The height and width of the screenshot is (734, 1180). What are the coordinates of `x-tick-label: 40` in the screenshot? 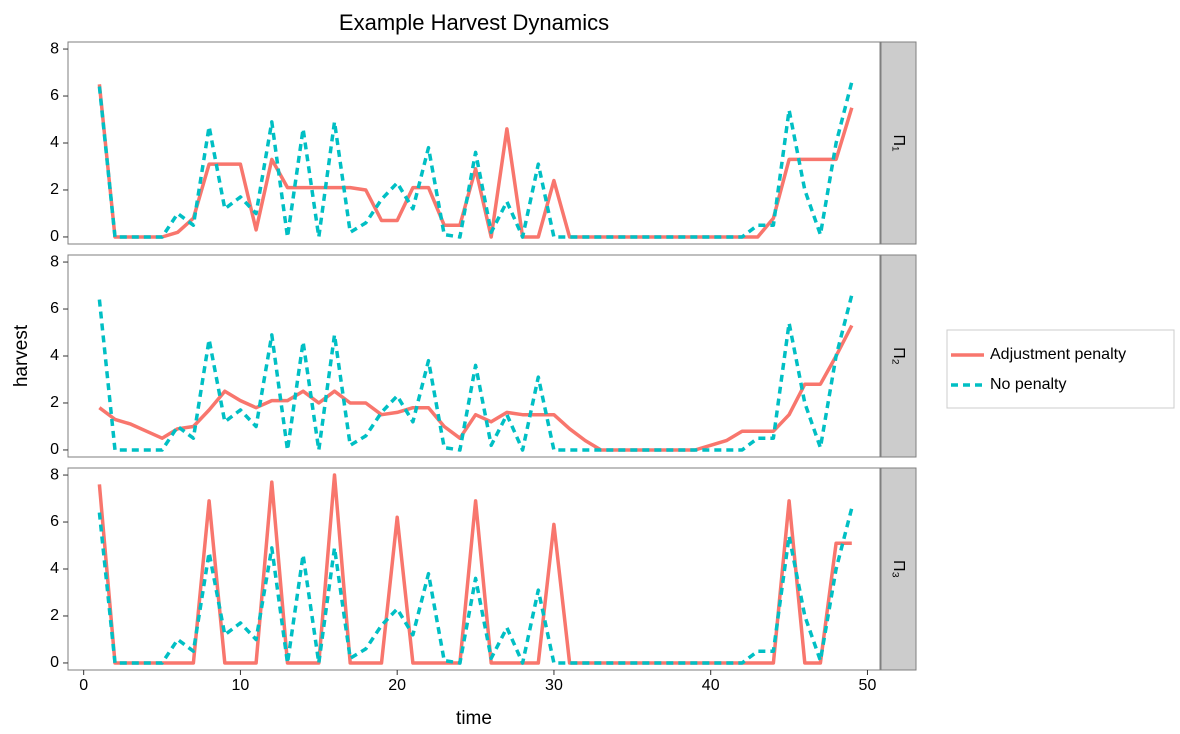 It's located at (711, 685).